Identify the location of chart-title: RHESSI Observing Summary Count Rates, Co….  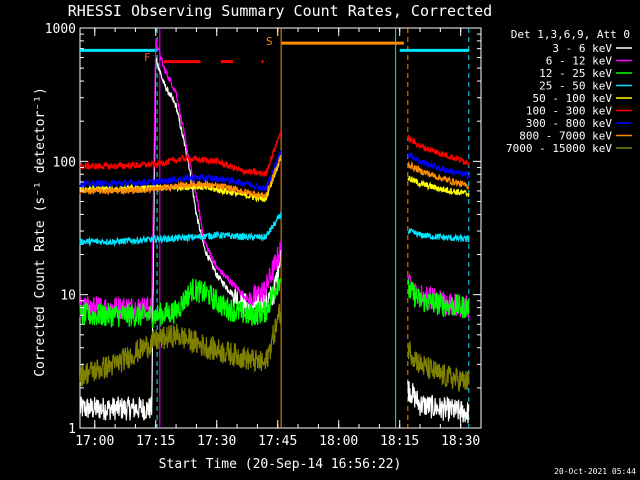
(280, 11).